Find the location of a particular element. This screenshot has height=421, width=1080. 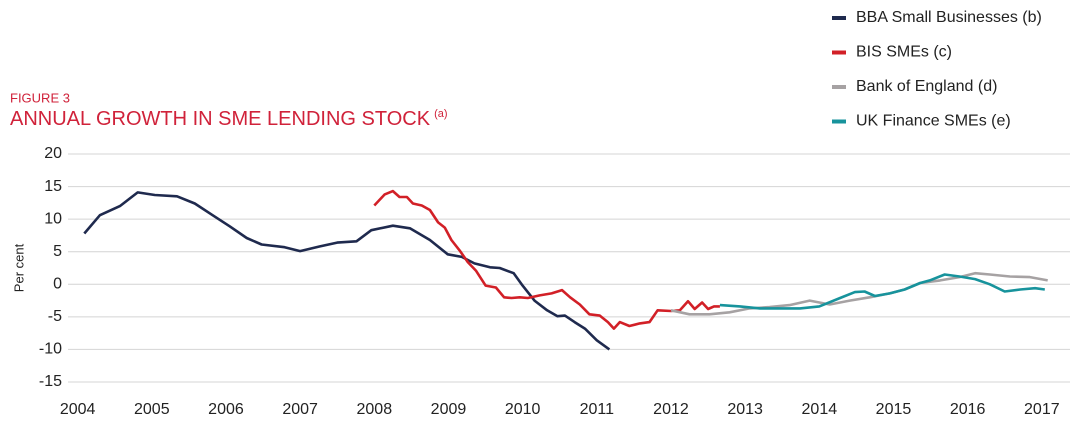

x-tick-label: 2004 is located at coordinates (78, 409).